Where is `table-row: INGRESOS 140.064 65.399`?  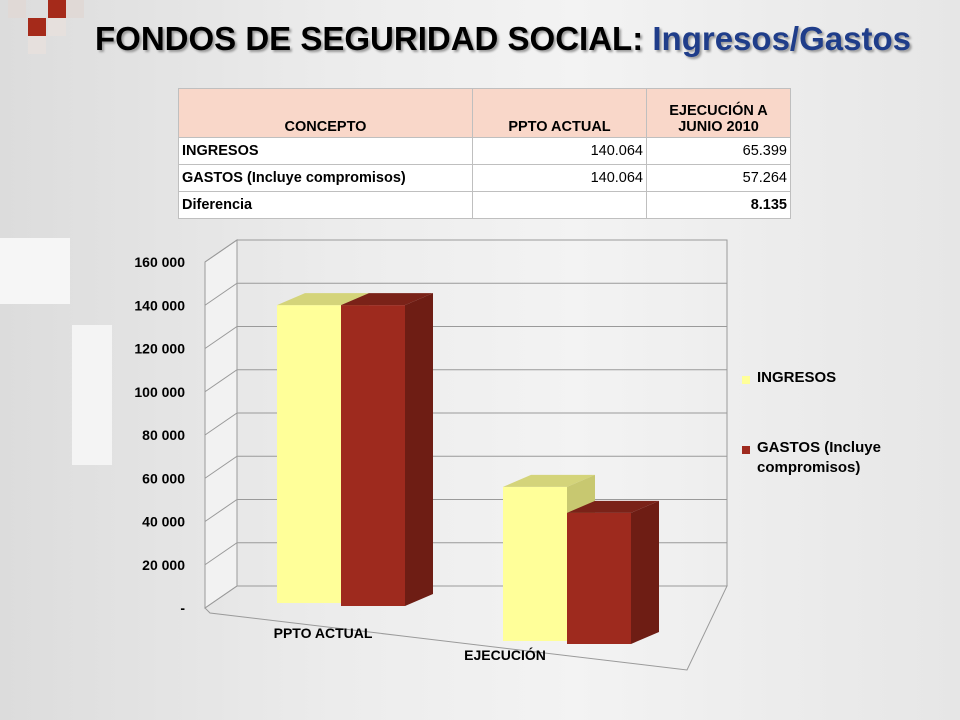 table-row: INGRESOS 140.064 65.399 is located at coordinates (484, 151).